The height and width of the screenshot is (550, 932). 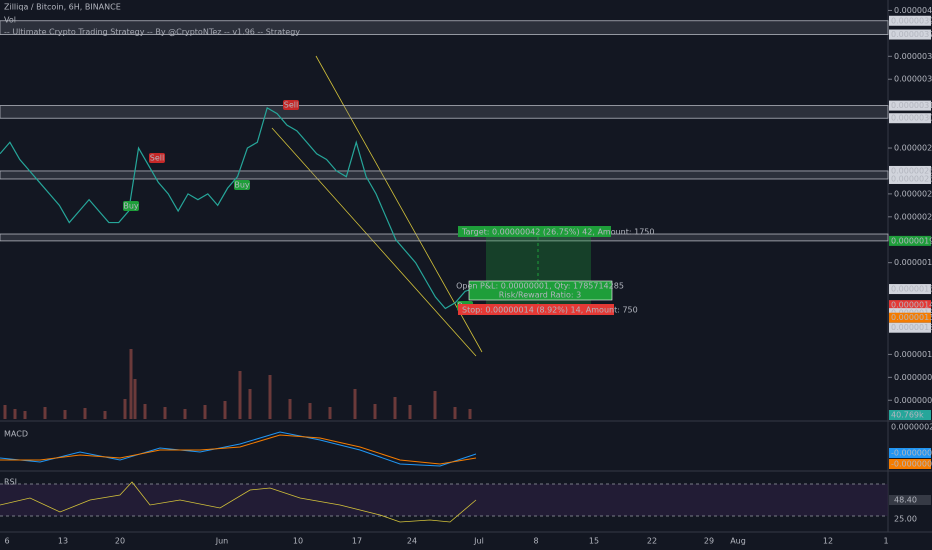 I want to click on stop-box, so click(x=536, y=309).